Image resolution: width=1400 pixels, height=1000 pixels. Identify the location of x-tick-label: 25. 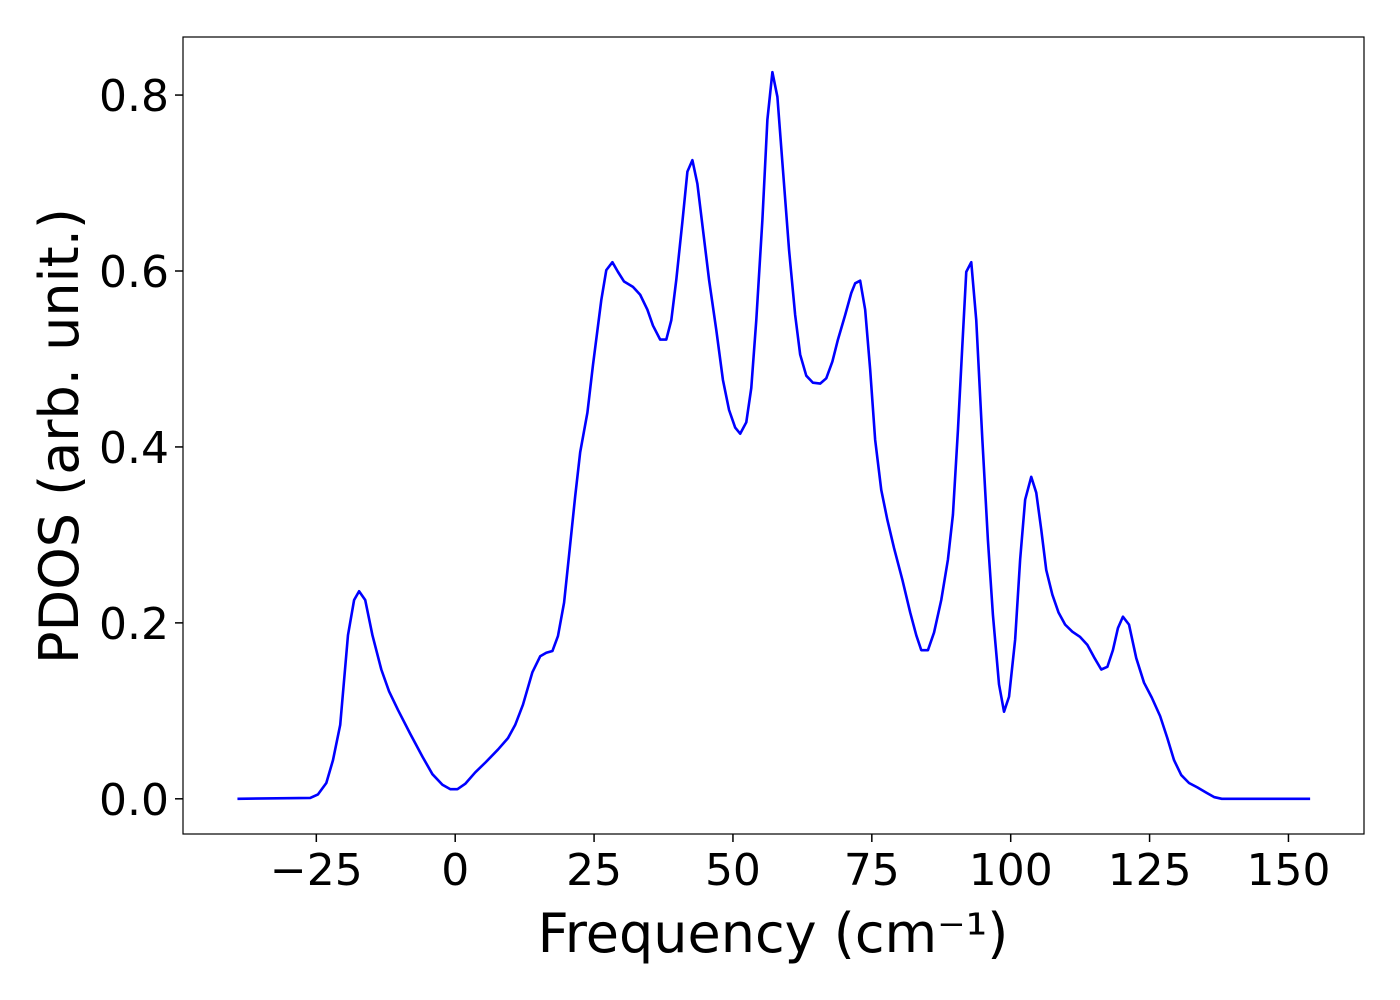
(594, 870).